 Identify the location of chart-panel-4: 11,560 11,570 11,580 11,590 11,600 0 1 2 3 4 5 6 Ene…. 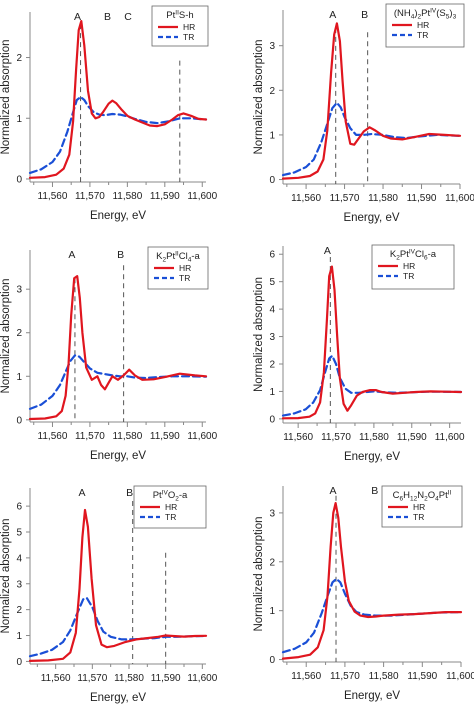
(359, 353).